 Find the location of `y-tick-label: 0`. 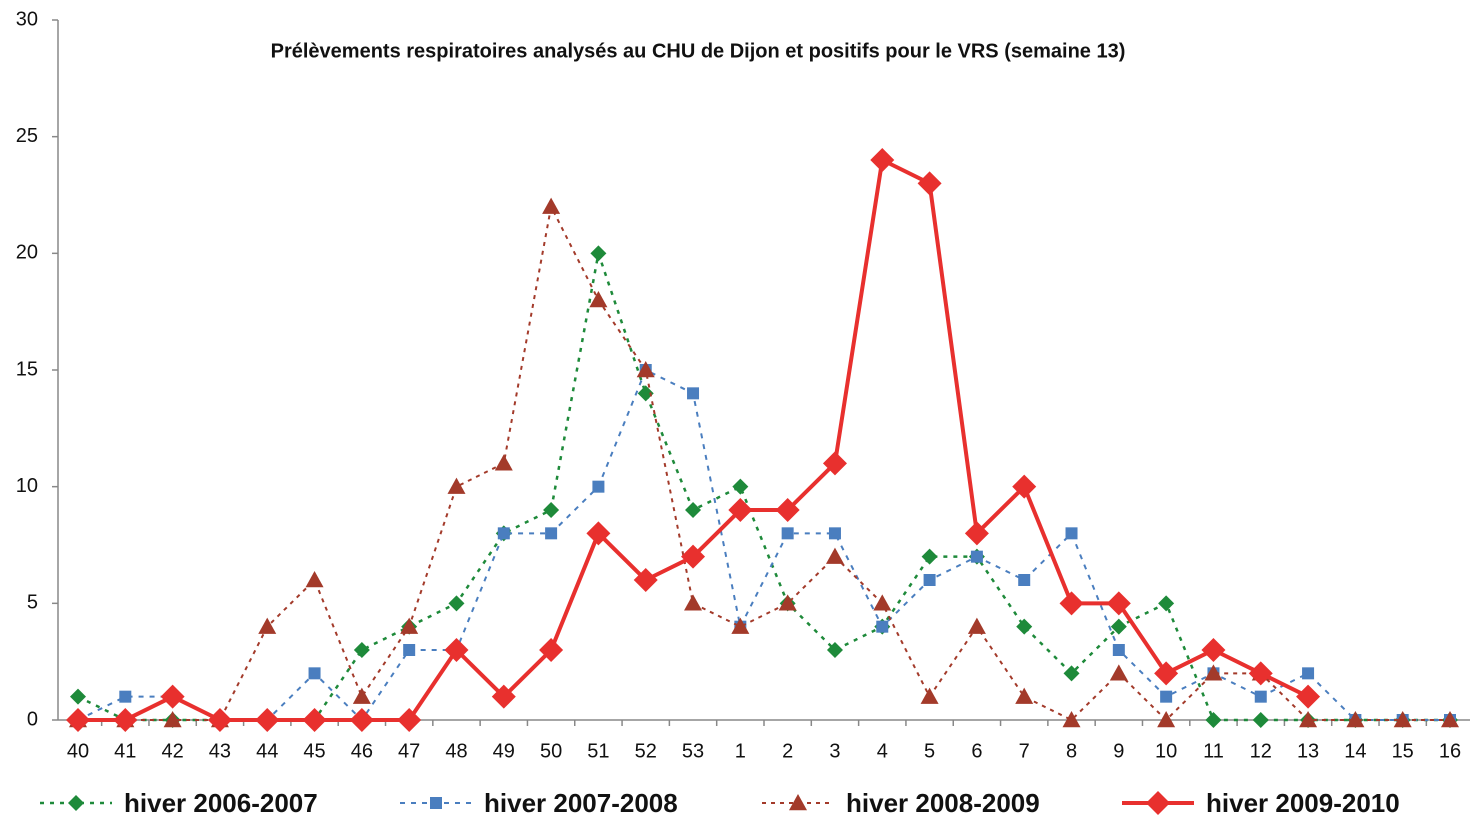

y-tick-label: 0 is located at coordinates (32, 719).